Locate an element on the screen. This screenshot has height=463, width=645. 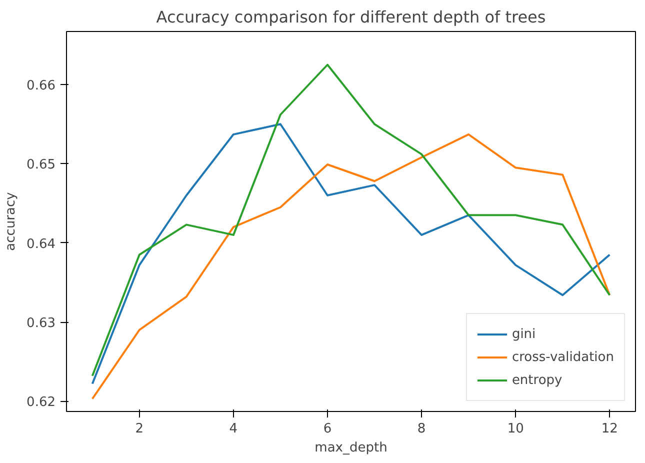
legend-label: cross-validation is located at coordinates (563, 357).